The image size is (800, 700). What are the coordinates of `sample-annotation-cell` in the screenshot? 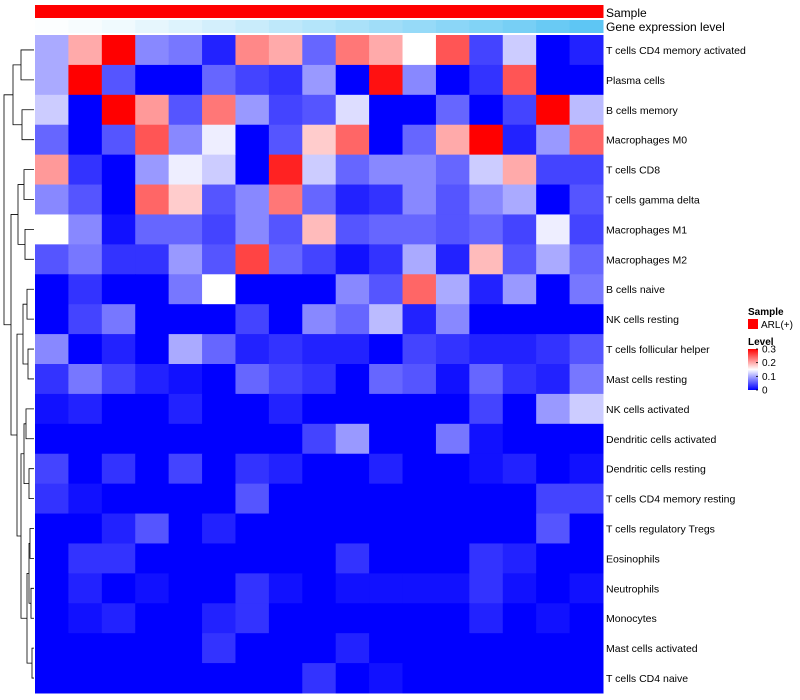 It's located at (352, 11).